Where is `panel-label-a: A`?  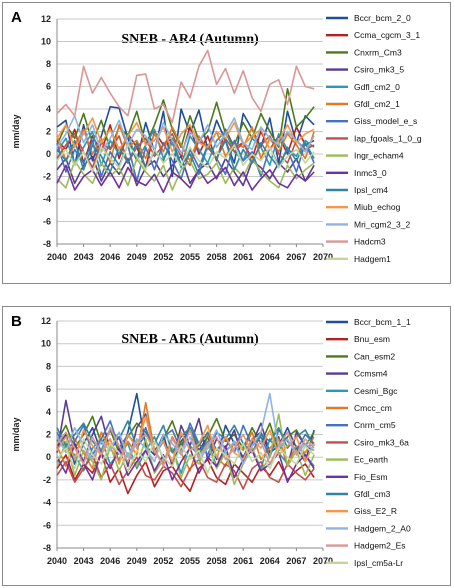
panel-label-a: A is located at coordinates (16, 17).